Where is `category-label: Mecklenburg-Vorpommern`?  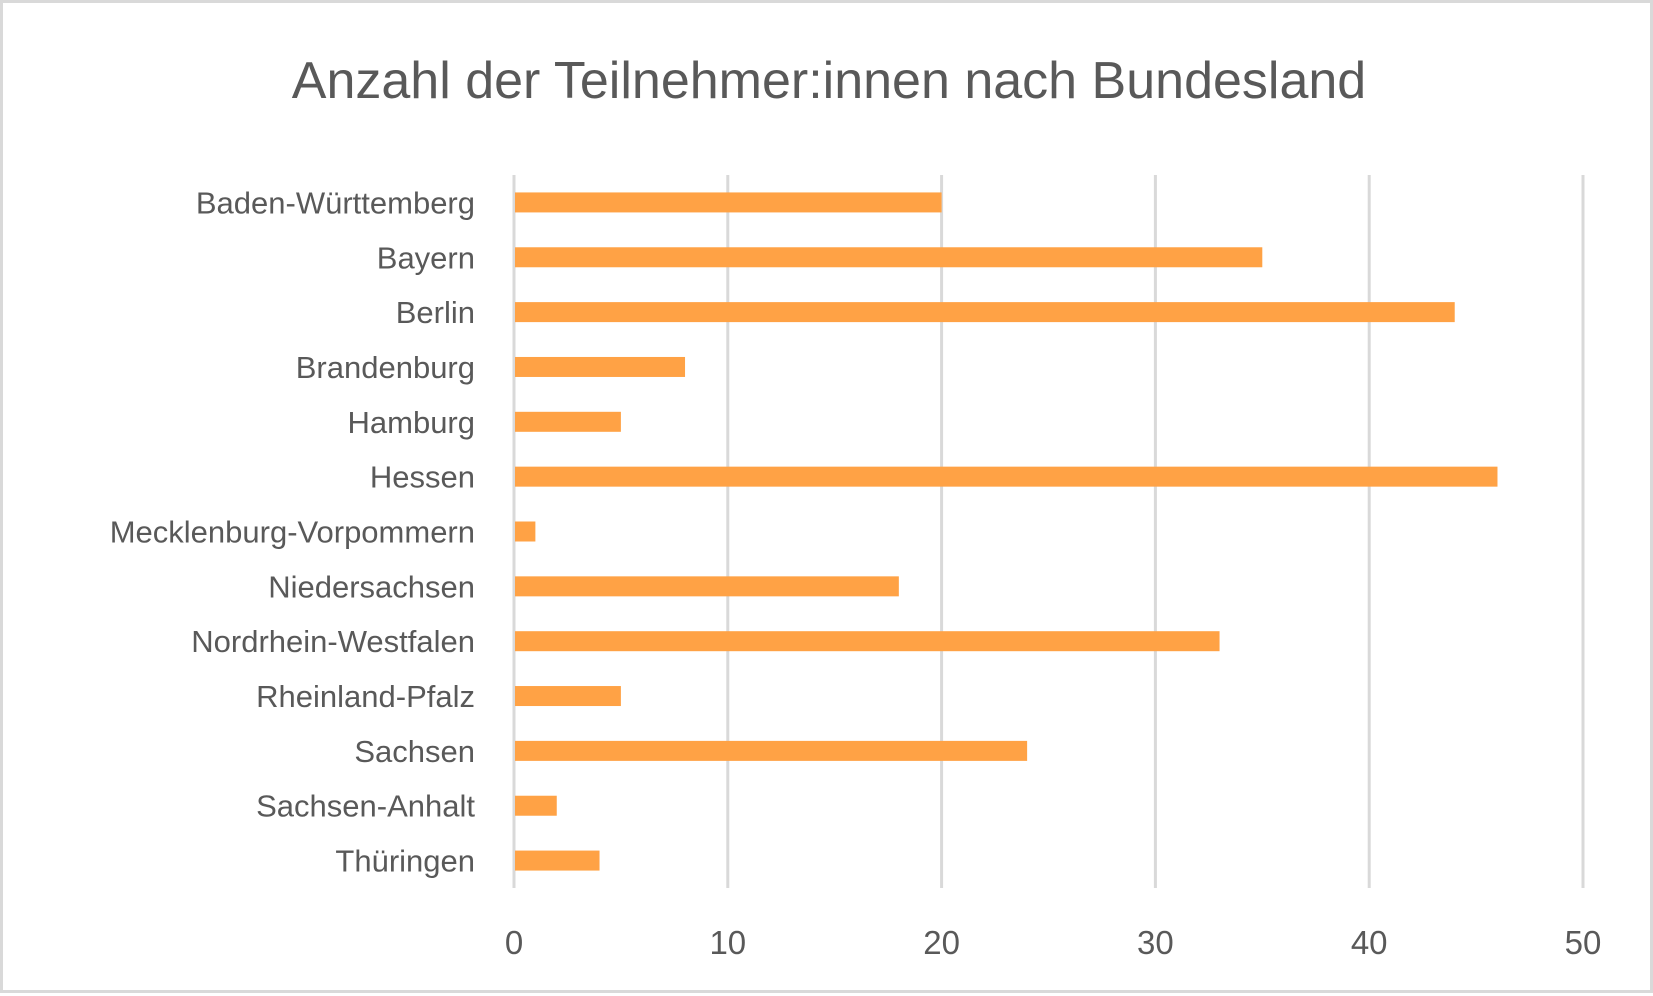 category-label: Mecklenburg-Vorpommern is located at coordinates (292, 532).